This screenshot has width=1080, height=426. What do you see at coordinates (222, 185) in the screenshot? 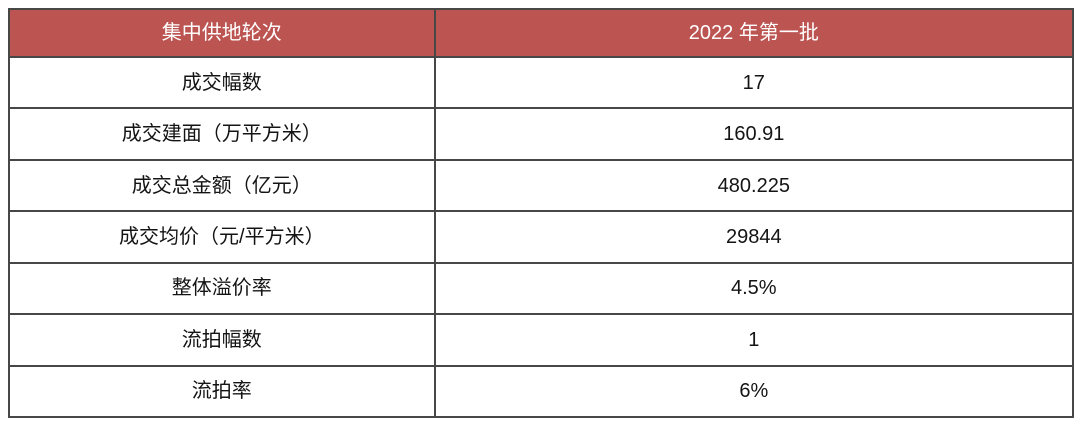
I see `row-label: 成交总金额（亿元）` at bounding box center [222, 185].